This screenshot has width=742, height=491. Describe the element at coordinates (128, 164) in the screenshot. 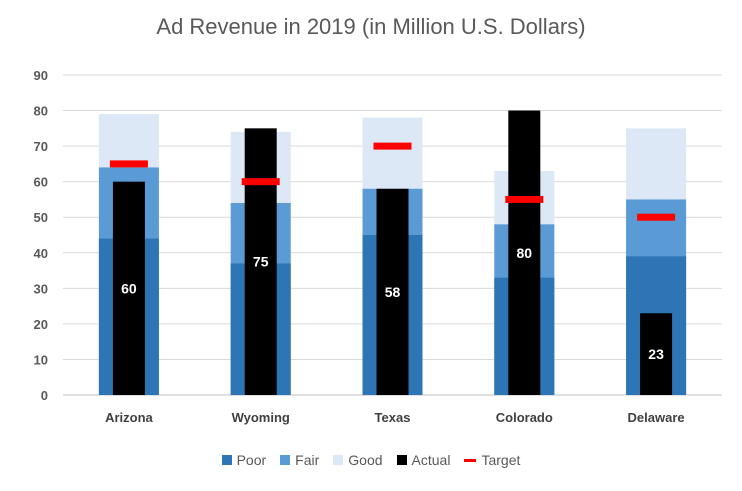

I see `target-marker-arizona` at that location.